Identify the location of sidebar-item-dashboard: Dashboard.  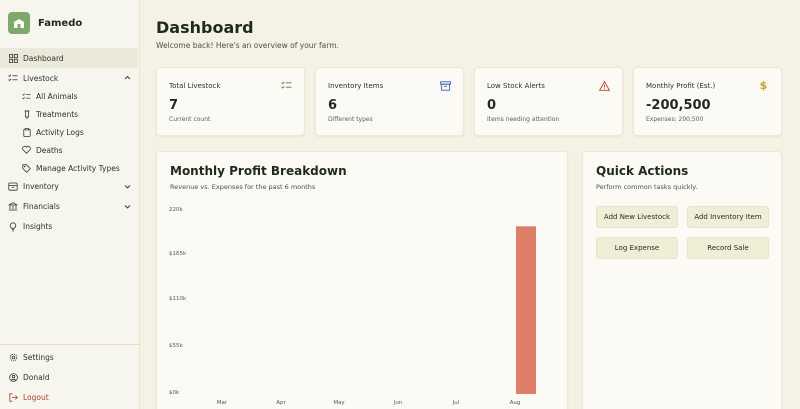
(69, 58).